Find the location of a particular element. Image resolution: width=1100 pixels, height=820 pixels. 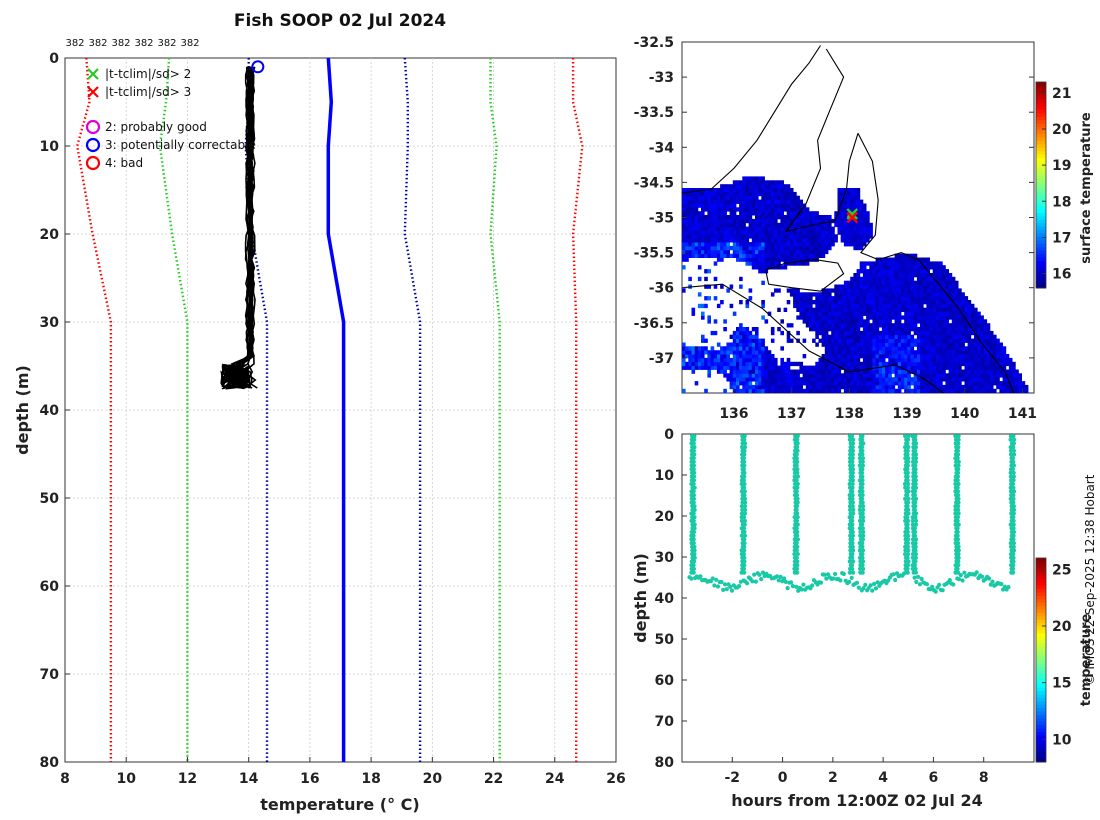

map-ytick-label: -35 is located at coordinates (661, 219).